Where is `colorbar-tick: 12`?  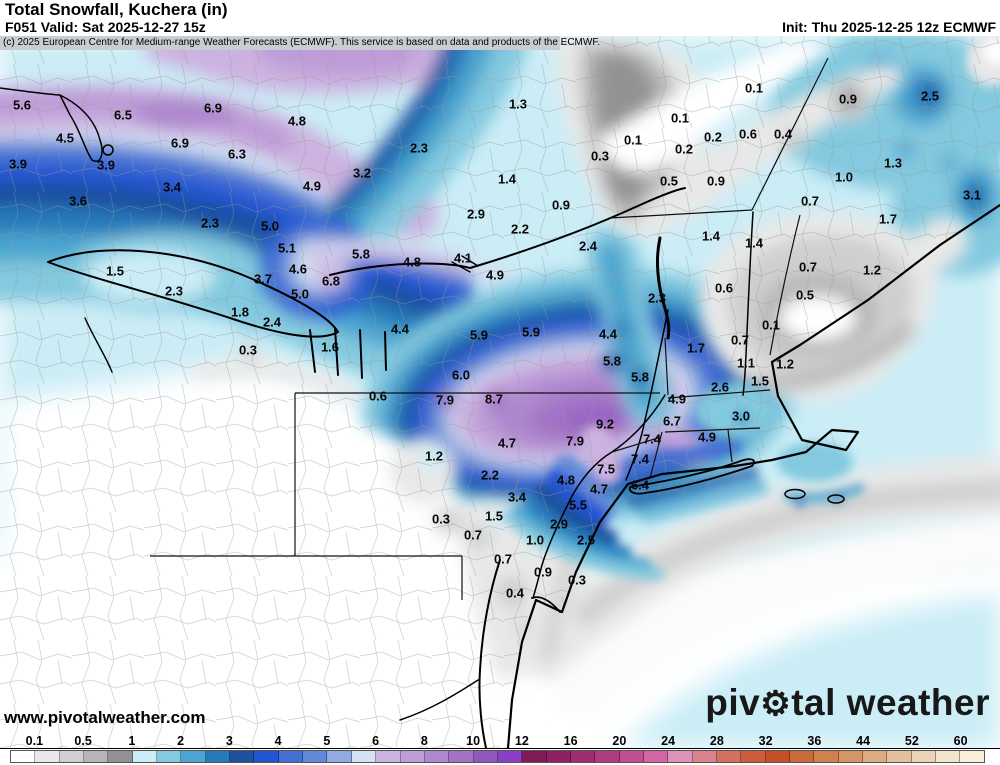
colorbar-tick: 12 is located at coordinates (521, 741).